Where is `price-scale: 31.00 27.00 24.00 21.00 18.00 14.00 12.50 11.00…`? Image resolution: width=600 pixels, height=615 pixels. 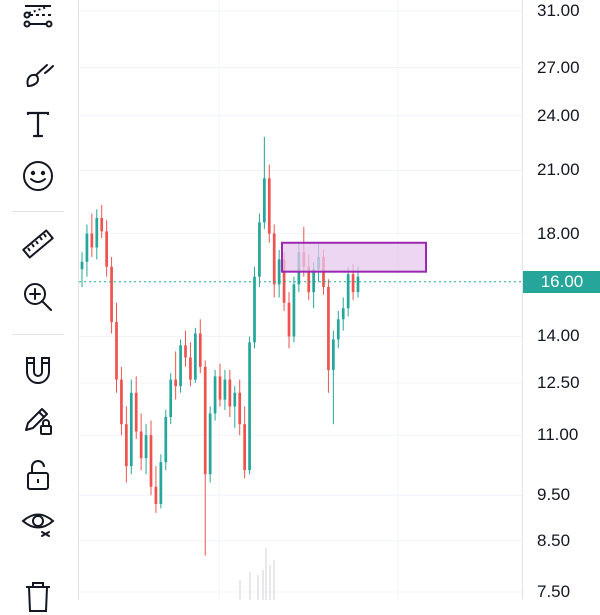
price-scale: 31.00 27.00 24.00 21.00 18.00 14.00 12.50 11.00… is located at coordinates (561, 300).